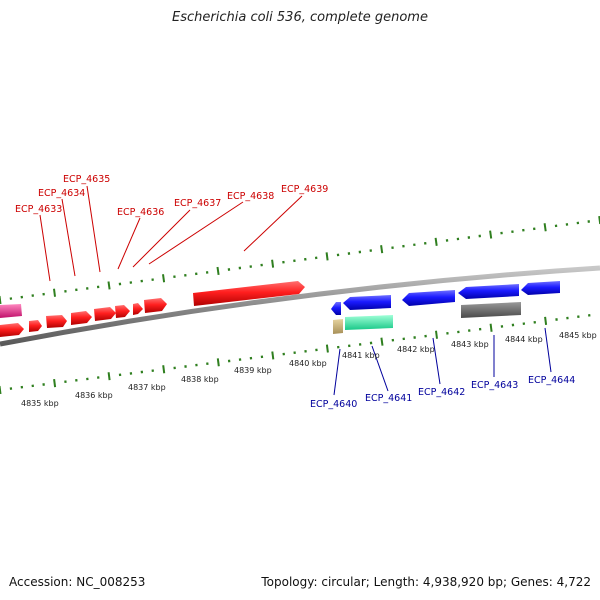 The height and width of the screenshot is (600, 600). What do you see at coordinates (361, 355) in the screenshot?
I see `ruler-label: 4841 kbp` at bounding box center [361, 355].